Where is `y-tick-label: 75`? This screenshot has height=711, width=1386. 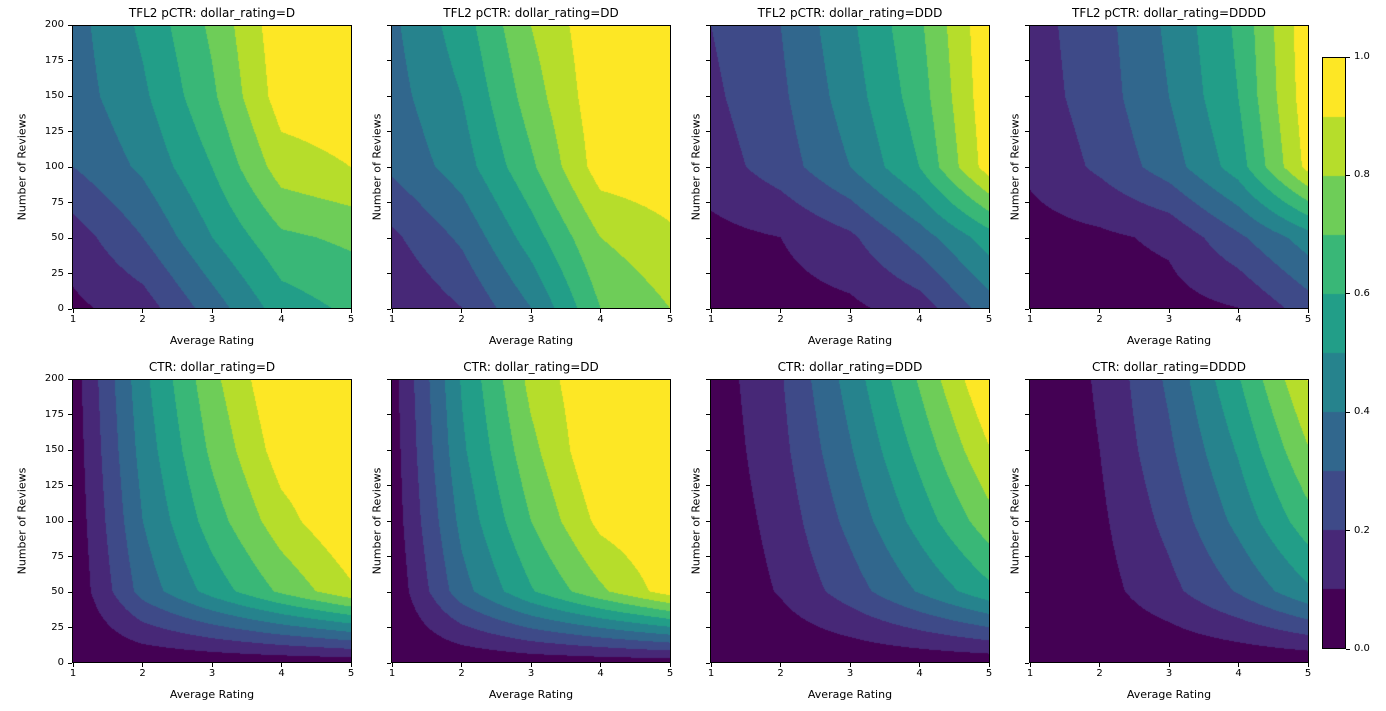 y-tick-label: 75 is located at coordinates (57, 202).